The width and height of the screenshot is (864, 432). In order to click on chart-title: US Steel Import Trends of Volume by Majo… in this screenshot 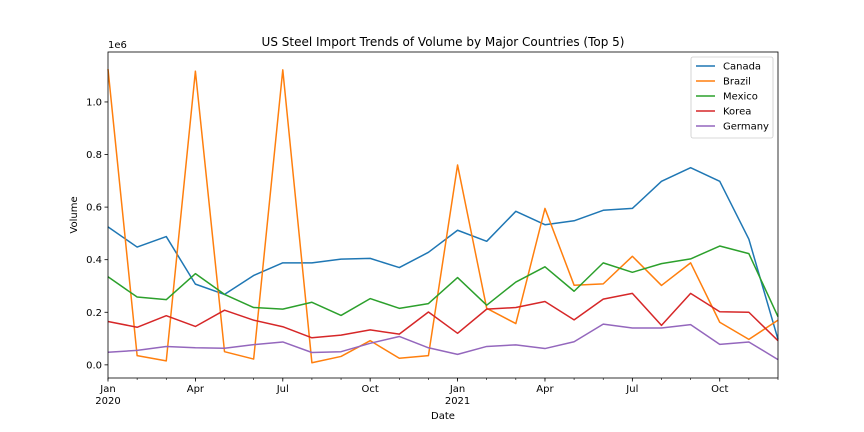, I will do `click(443, 42)`.